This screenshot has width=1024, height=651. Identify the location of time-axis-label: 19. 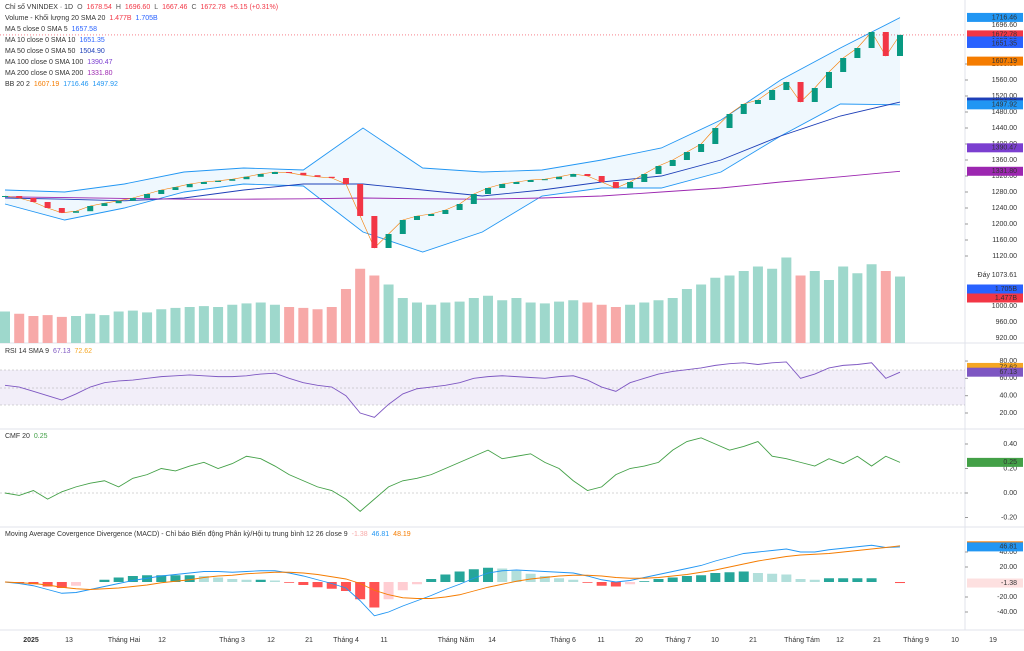
(993, 640).